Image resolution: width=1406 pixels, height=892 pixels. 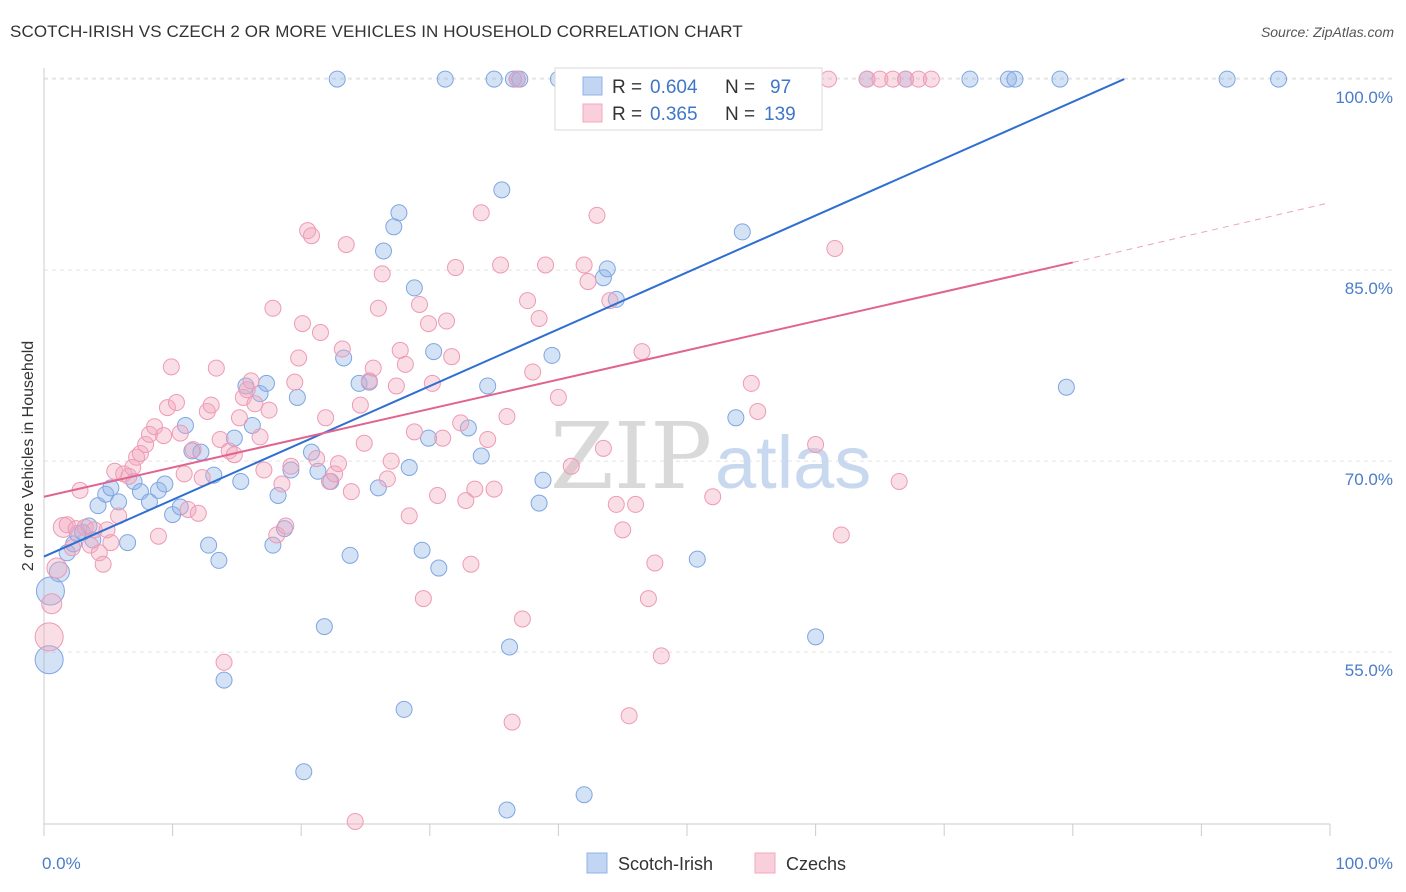 I want to click on watermark-zip: ZIP, so click(x=631, y=456).